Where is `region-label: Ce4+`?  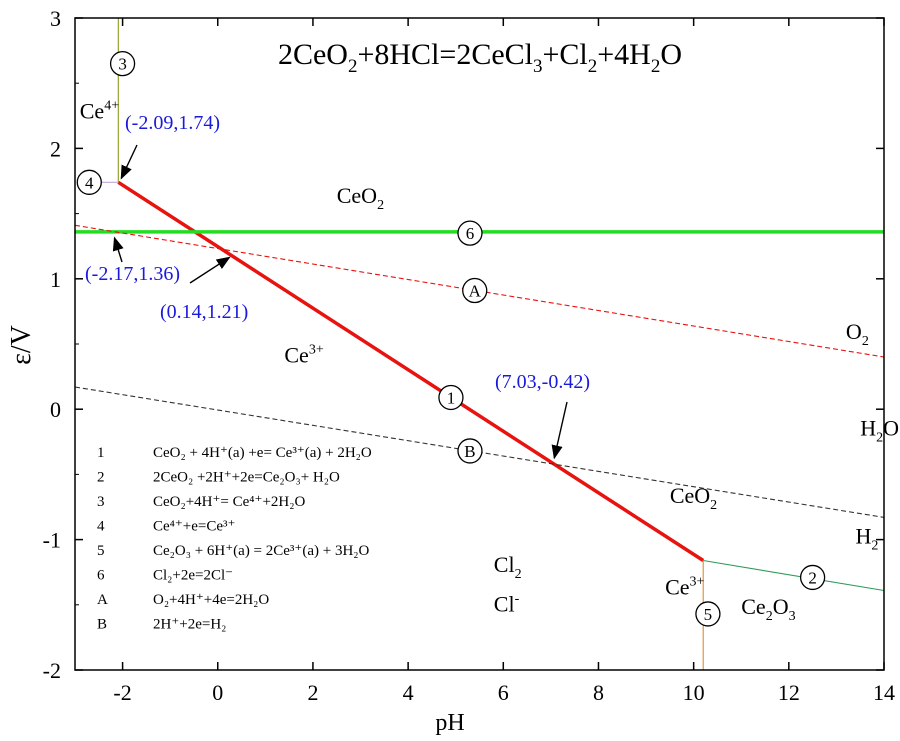
region-label: Ce4+ is located at coordinates (99, 110).